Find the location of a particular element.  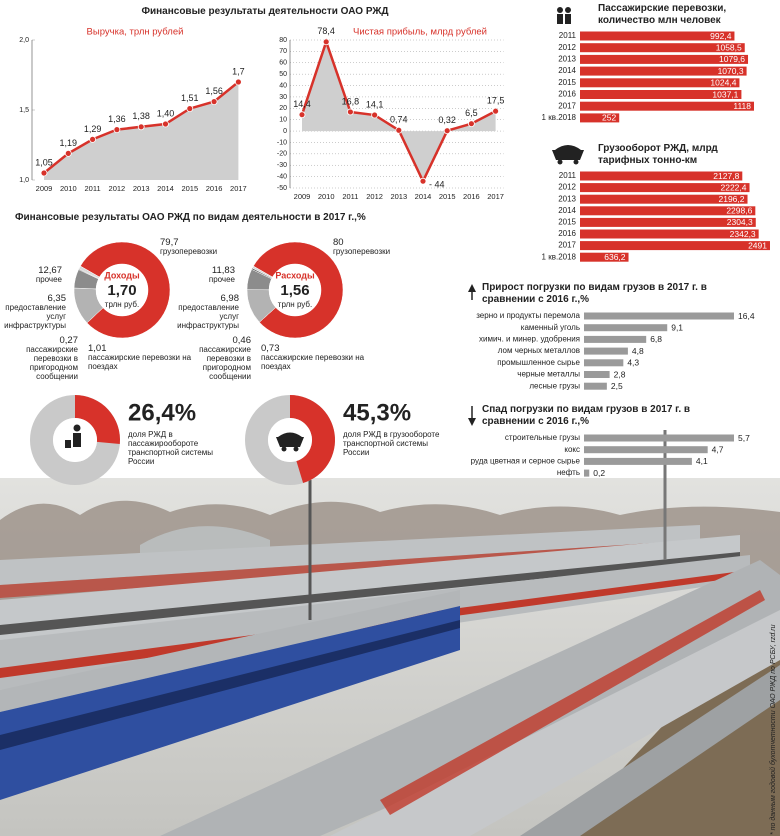

y-tick-label: 80 is located at coordinates (283, 40).